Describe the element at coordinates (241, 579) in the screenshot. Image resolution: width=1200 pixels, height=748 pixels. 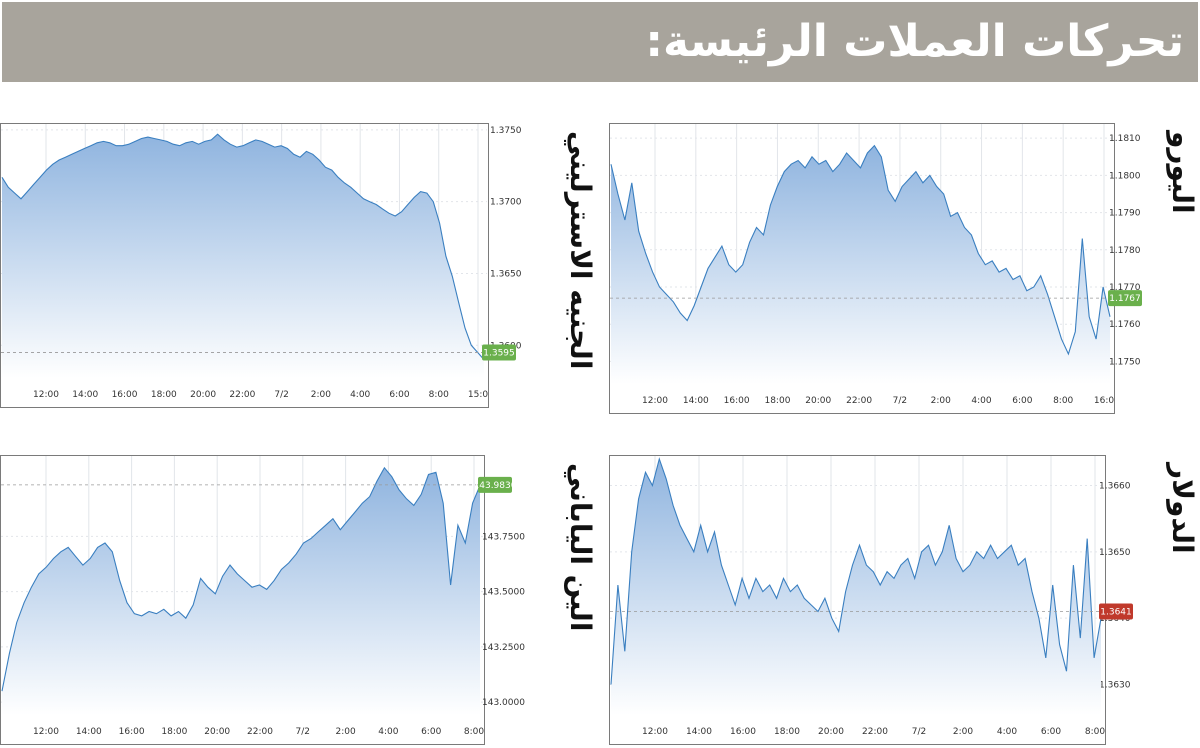
I see `series-line-jpy` at that location.